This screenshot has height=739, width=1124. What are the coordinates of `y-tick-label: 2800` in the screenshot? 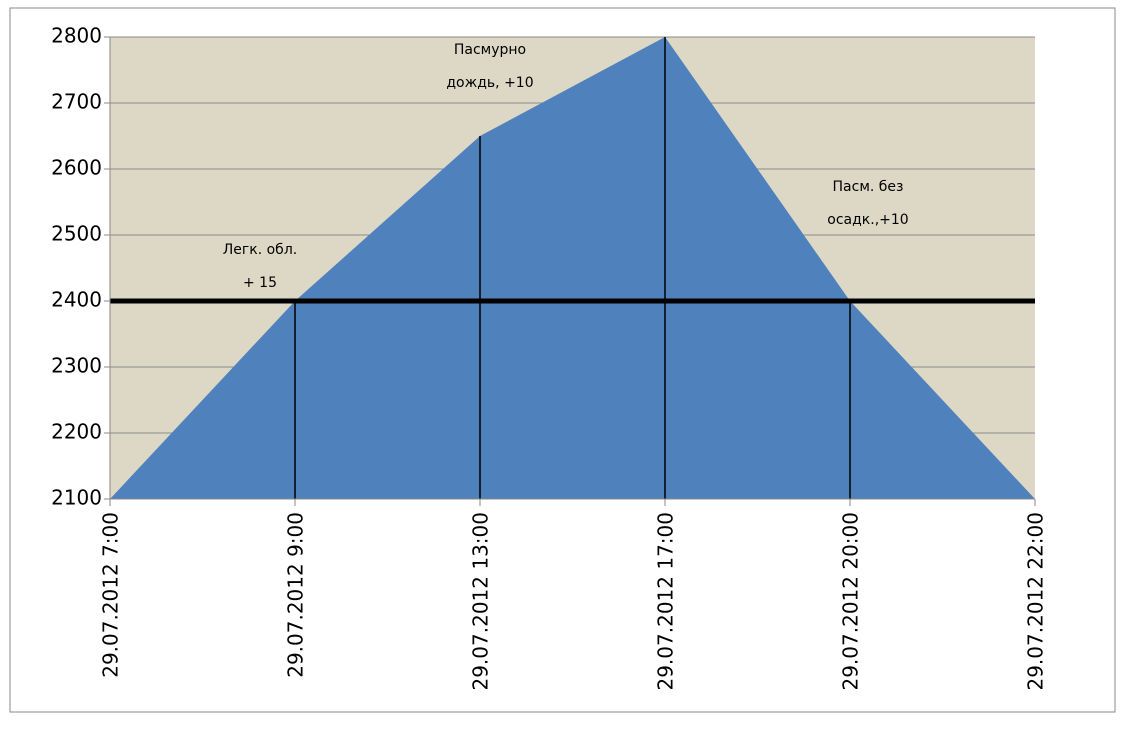 It's located at (76, 36).